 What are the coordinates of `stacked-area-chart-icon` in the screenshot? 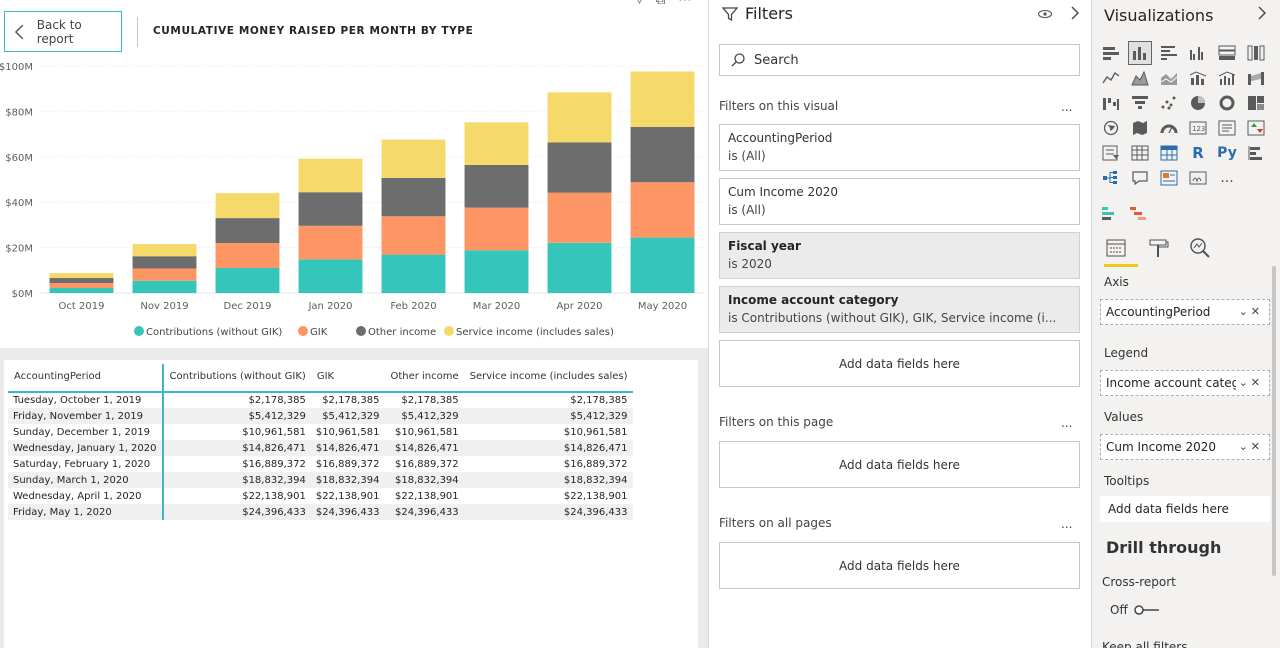 It's located at (1169, 78).